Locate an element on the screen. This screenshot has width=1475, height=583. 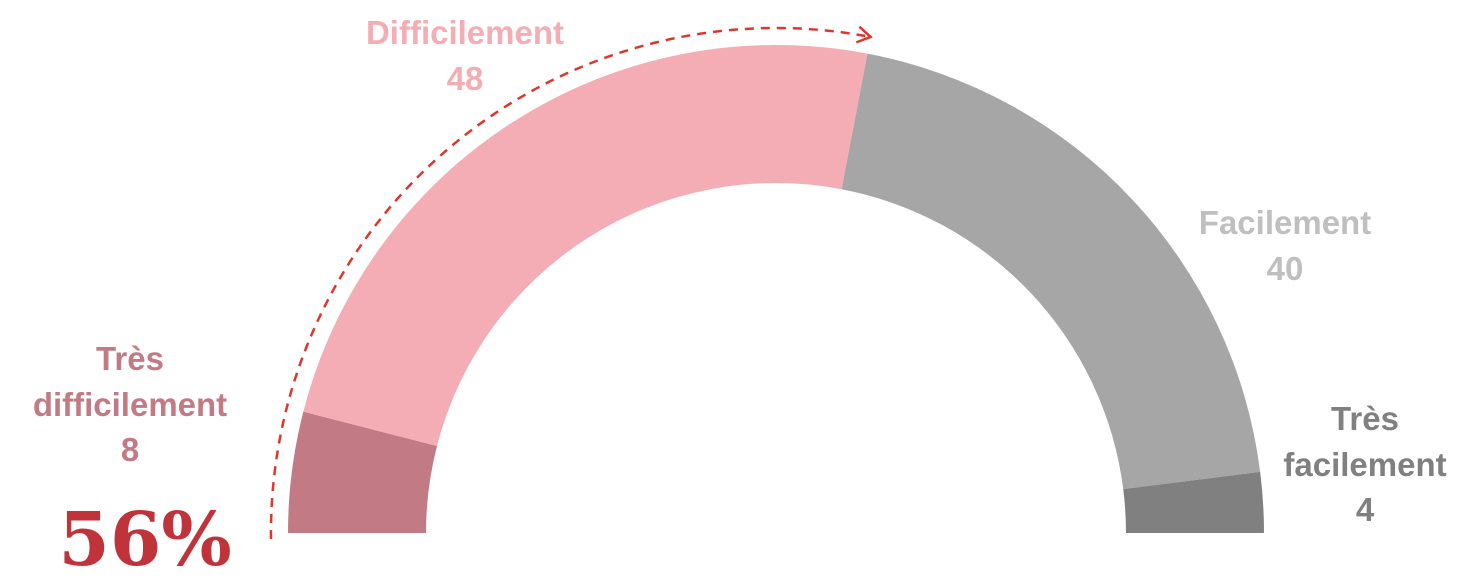
slice-value: 4 is located at coordinates (1365, 510).